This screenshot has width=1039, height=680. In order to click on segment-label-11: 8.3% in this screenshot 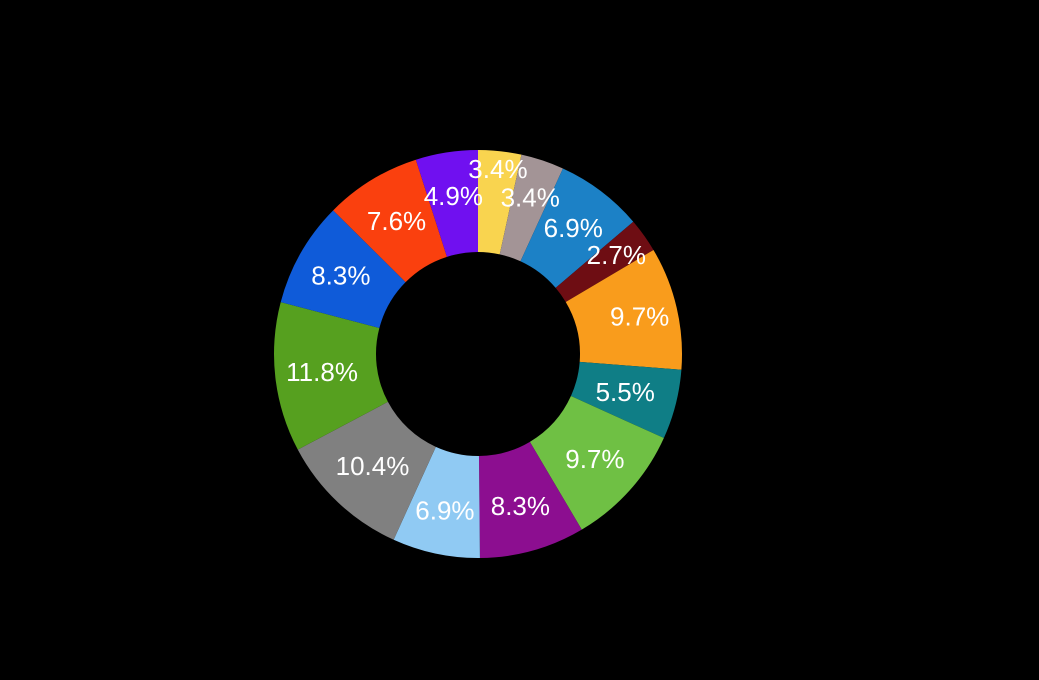, I will do `click(340, 276)`.